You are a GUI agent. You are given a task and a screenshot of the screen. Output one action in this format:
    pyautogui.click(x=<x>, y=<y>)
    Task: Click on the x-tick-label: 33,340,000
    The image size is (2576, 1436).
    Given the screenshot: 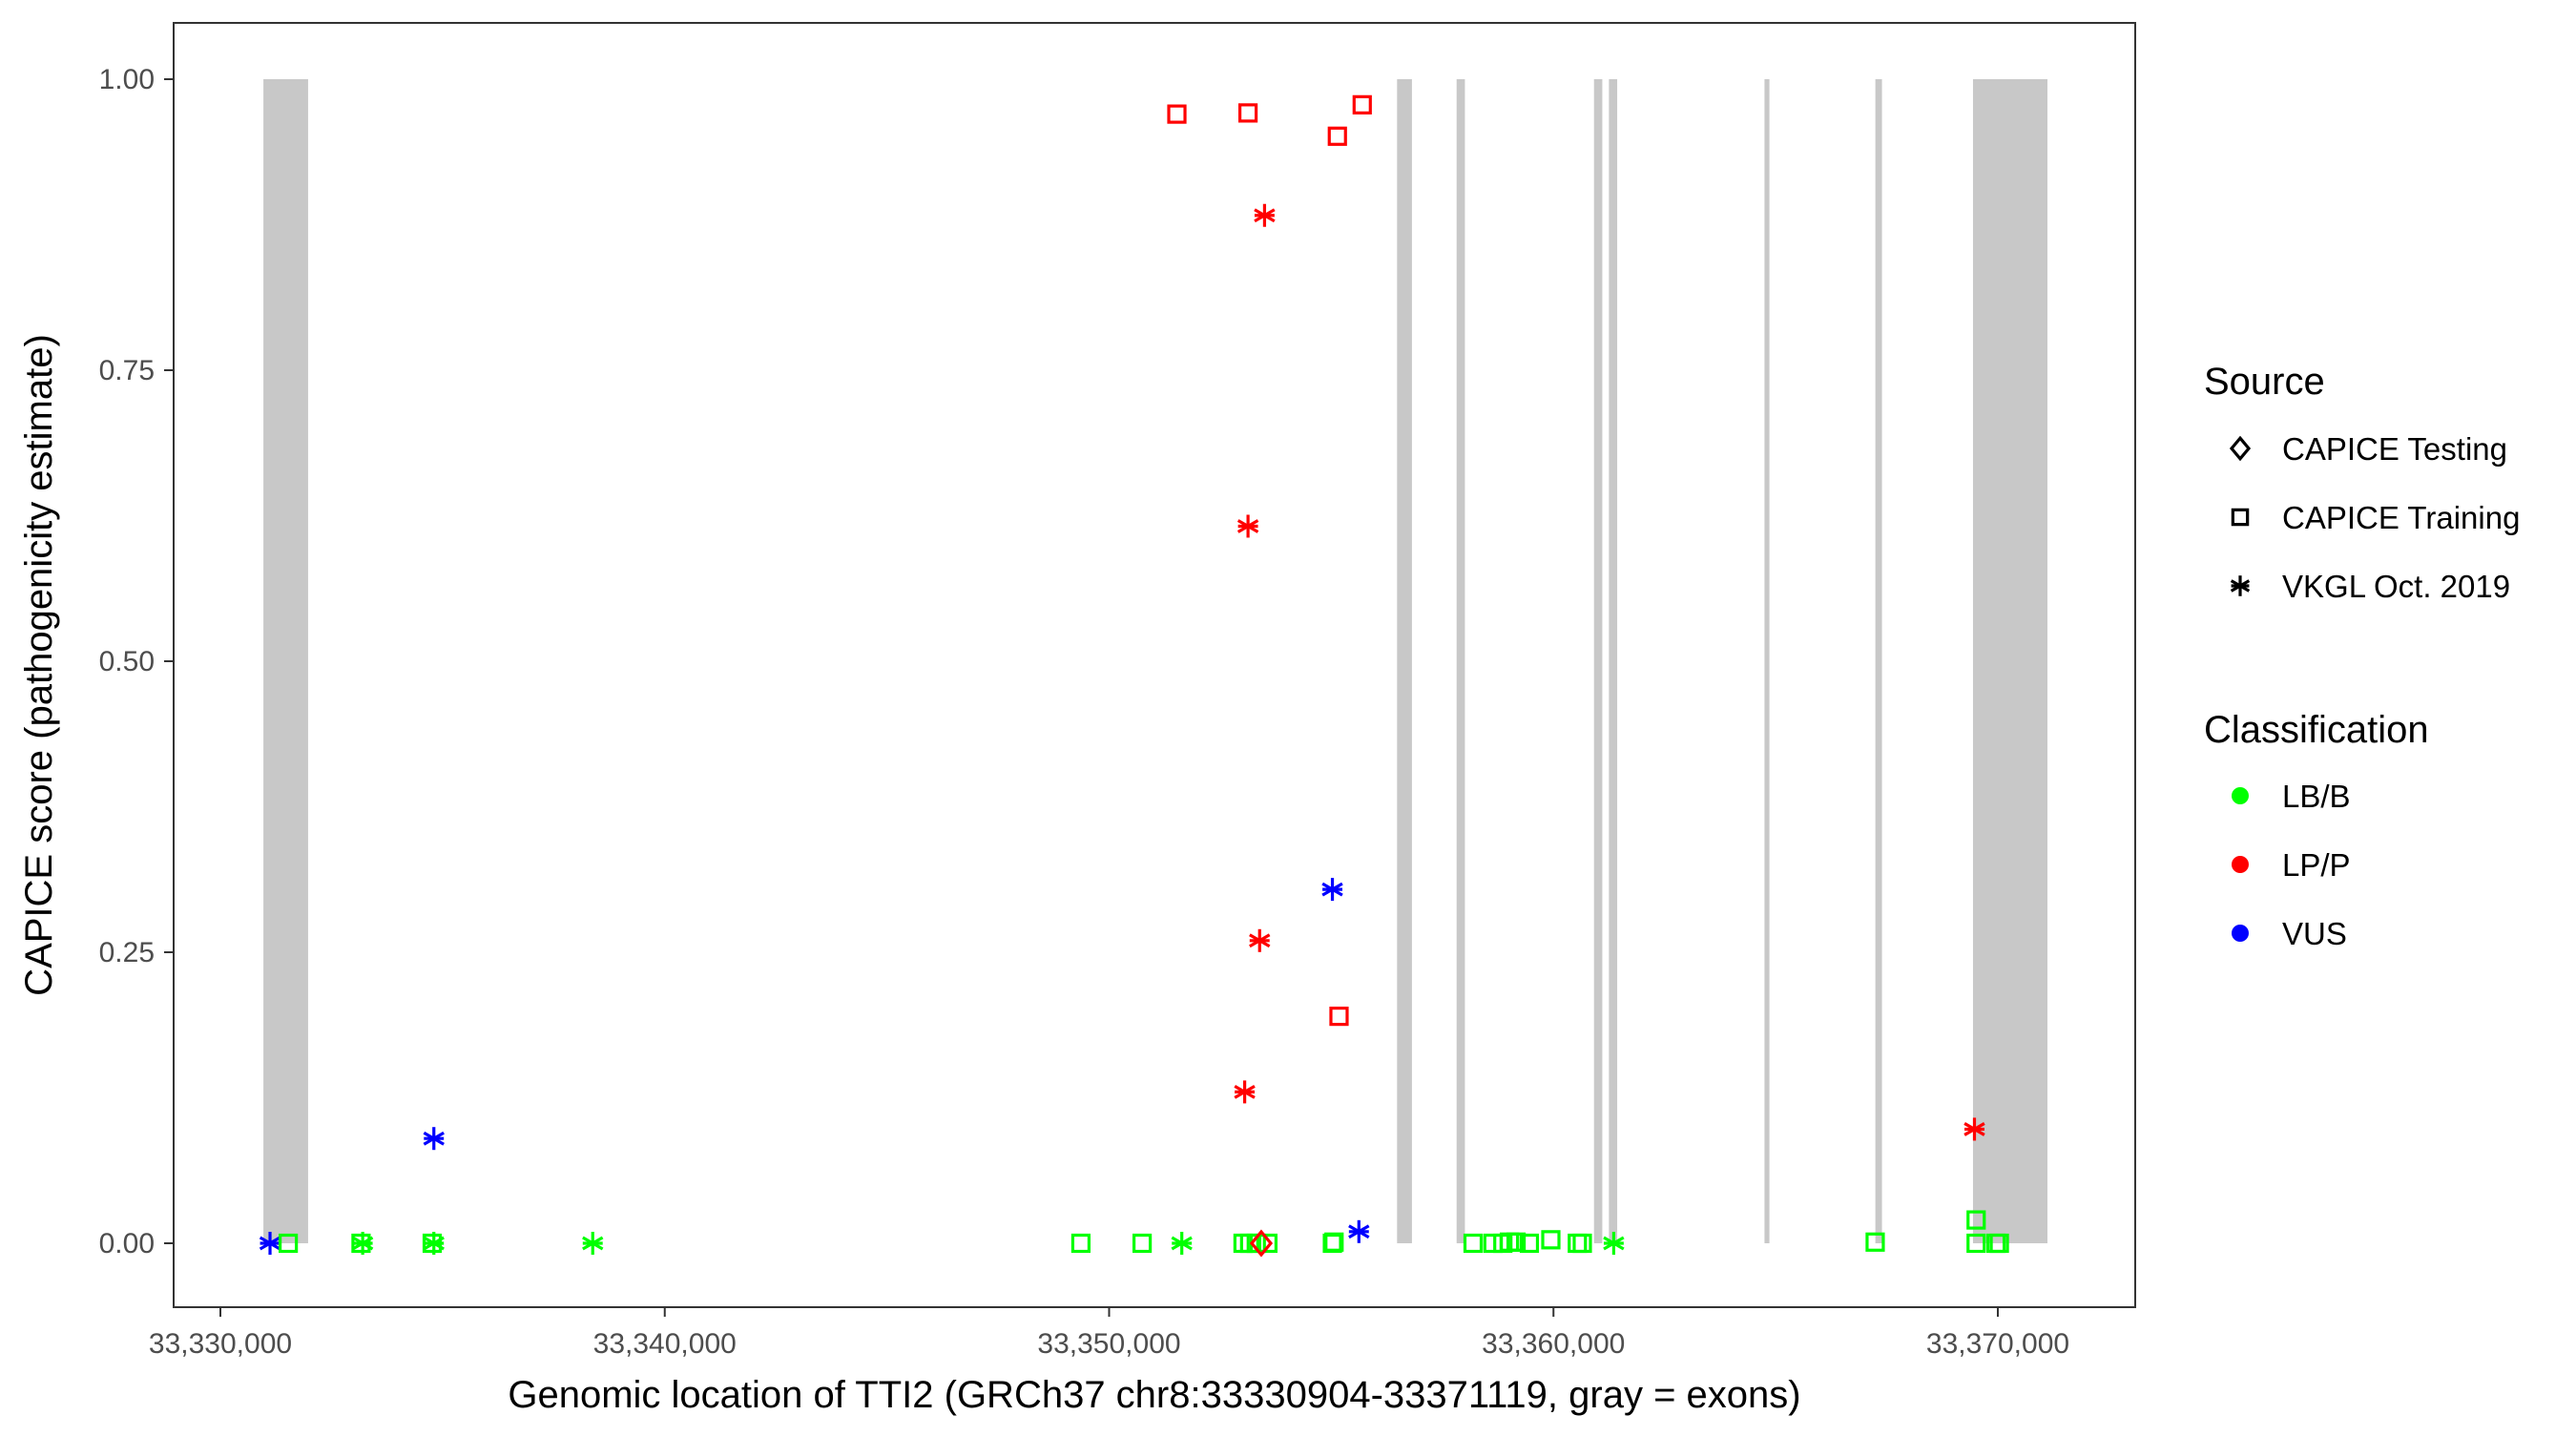 What is the action you would take?
    pyautogui.click(x=665, y=1344)
    